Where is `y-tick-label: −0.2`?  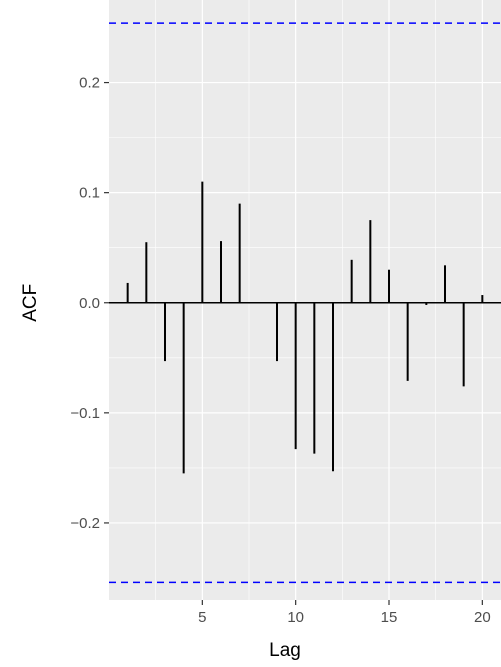
y-tick-label: −0.2 is located at coordinates (85, 523).